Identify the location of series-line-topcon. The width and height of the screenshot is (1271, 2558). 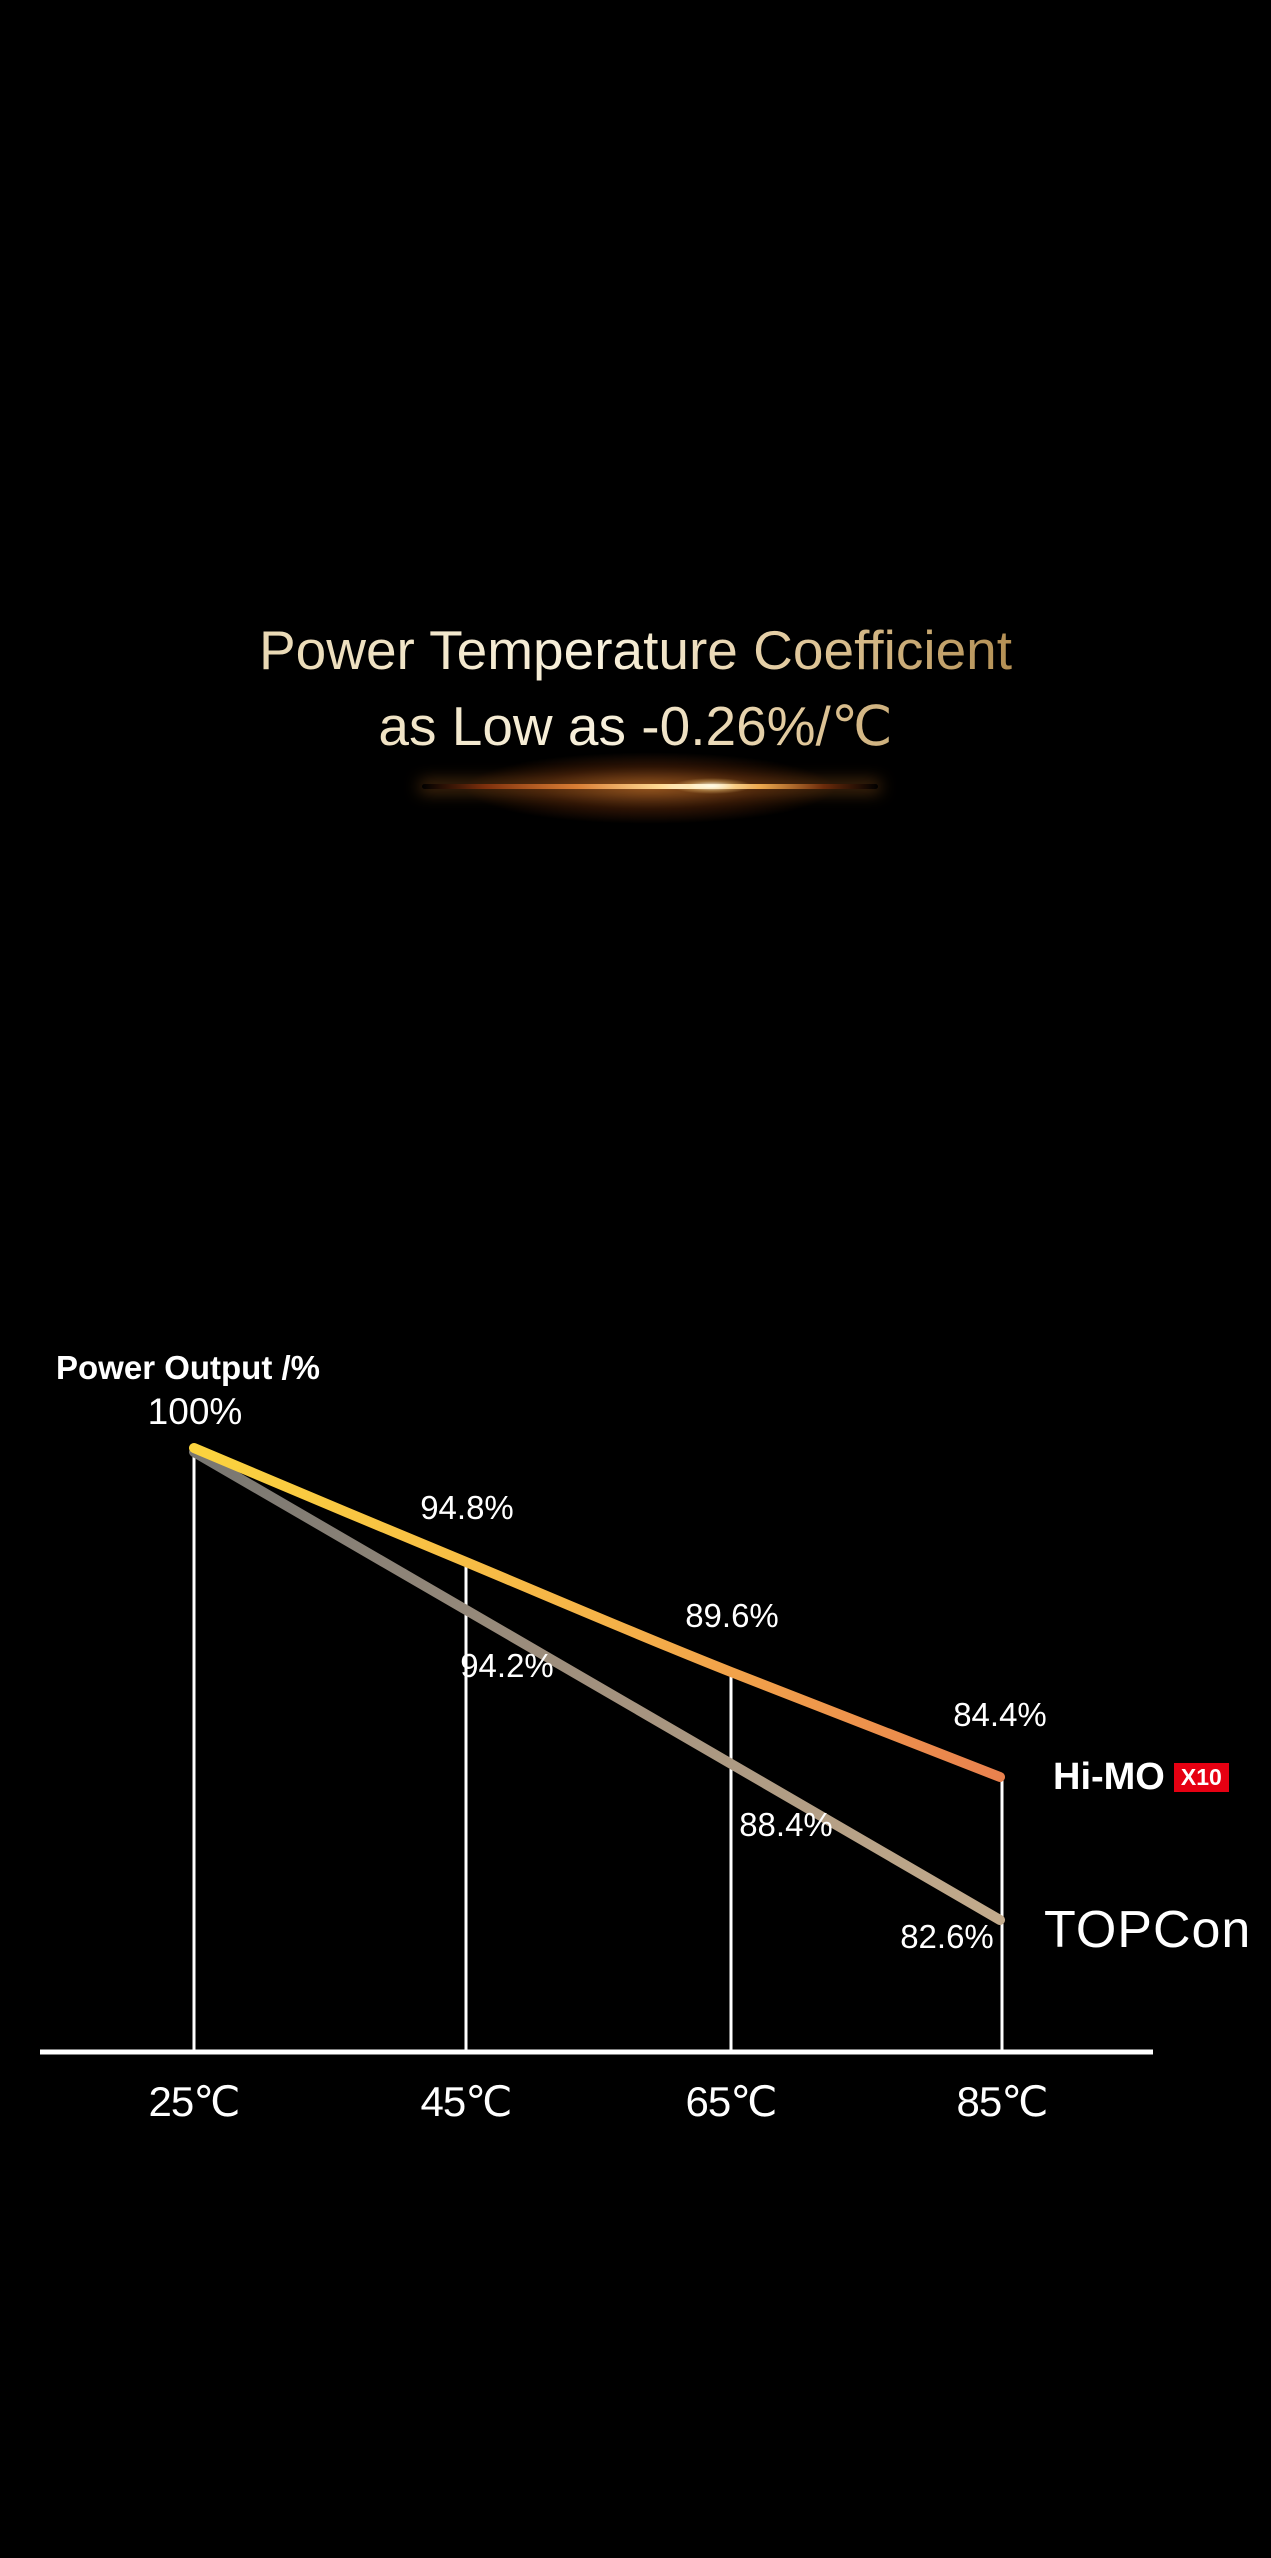
(597, 1686).